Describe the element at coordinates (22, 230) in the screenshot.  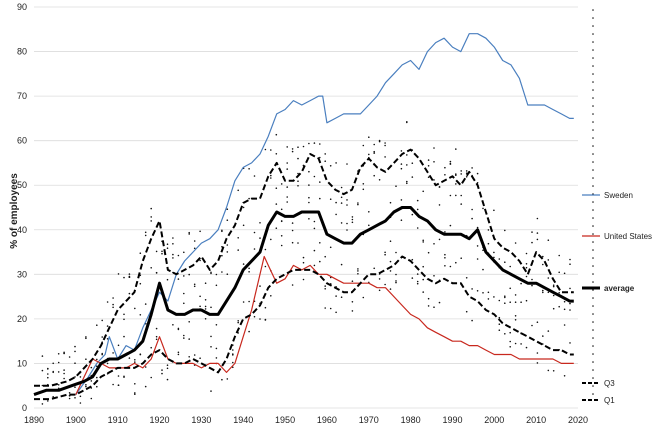
I see `y-tick-label: 40` at that location.